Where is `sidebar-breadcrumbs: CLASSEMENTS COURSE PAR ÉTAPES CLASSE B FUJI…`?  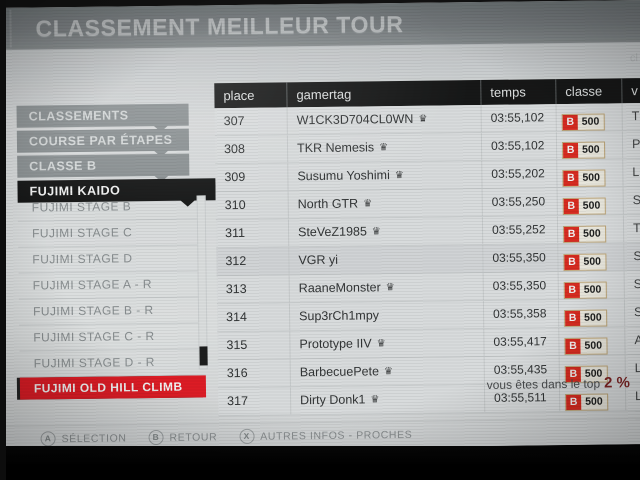
sidebar-breadcrumbs: CLASSEMENTS COURSE PAR ÉTAPES CLASSE B FUJI… is located at coordinates (116, 155).